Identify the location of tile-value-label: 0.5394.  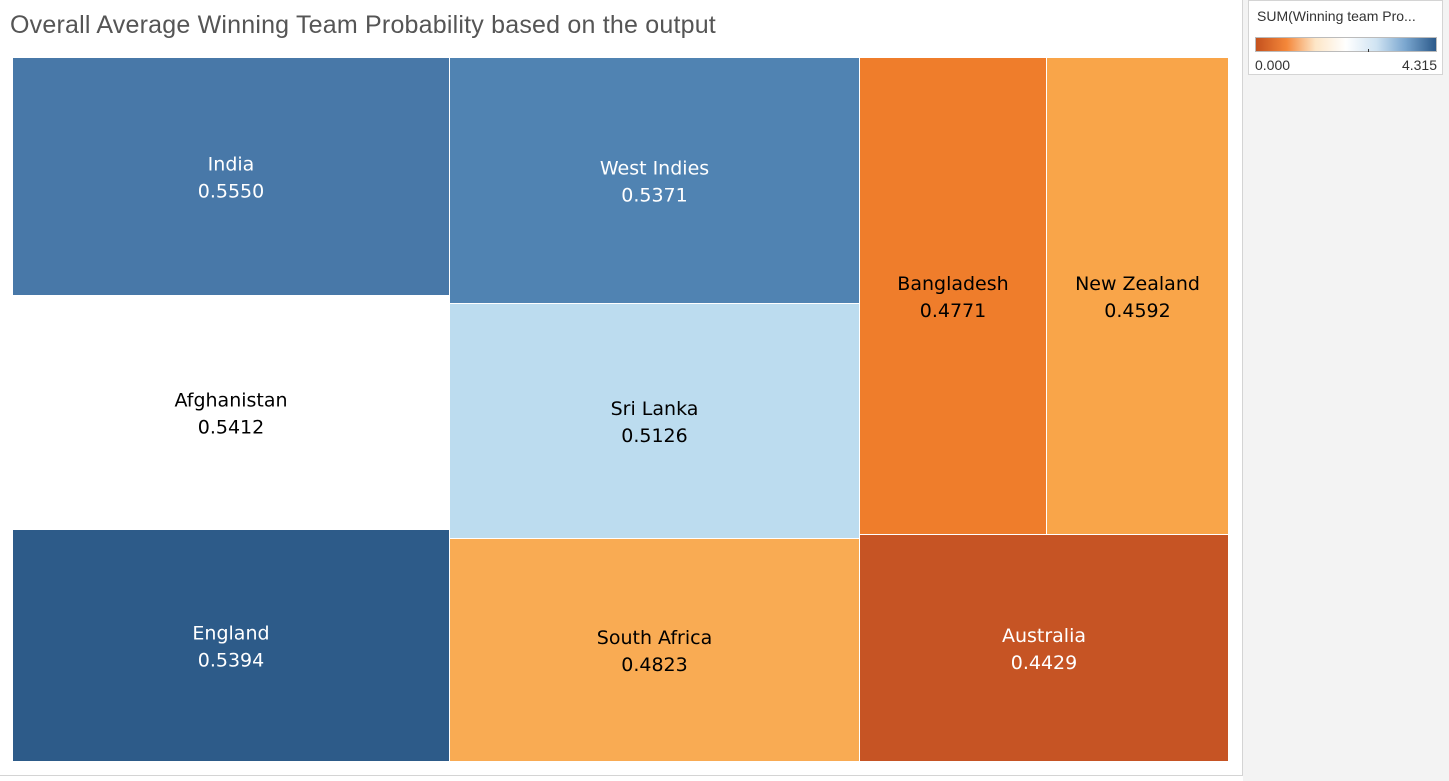
(231, 661).